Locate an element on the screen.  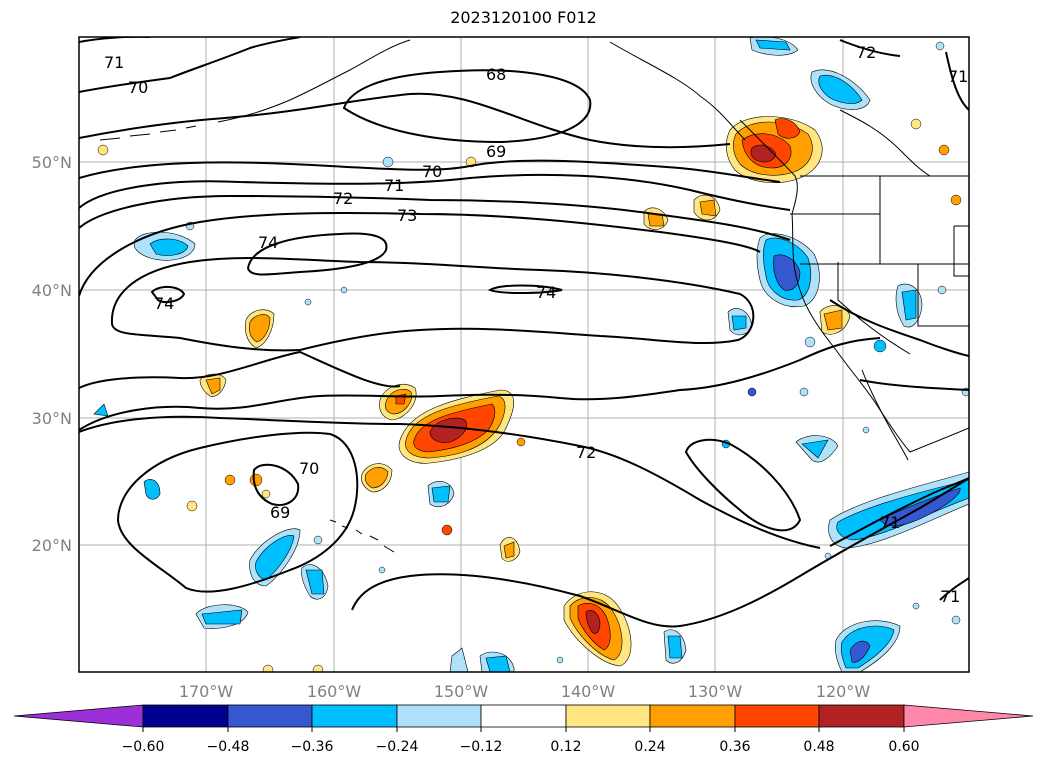
contour-label: 69 is located at coordinates (280, 512).